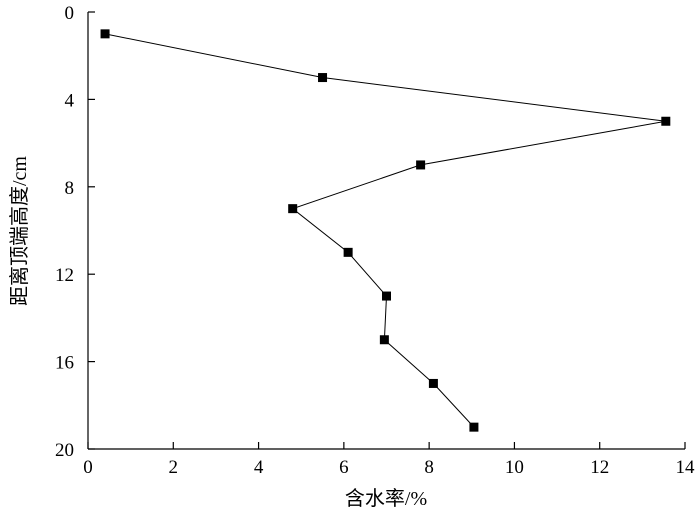 The image size is (700, 518). Describe the element at coordinates (70, 100) in the screenshot. I see `y-tick-label: 4` at that location.